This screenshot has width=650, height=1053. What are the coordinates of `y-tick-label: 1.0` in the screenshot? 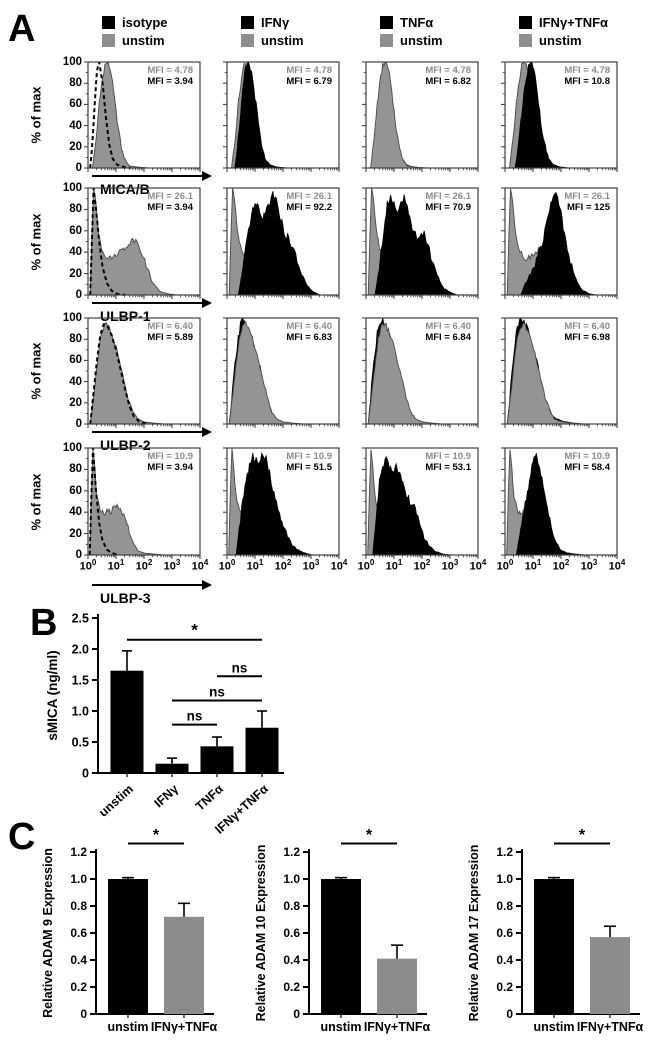 It's located at (291, 879).